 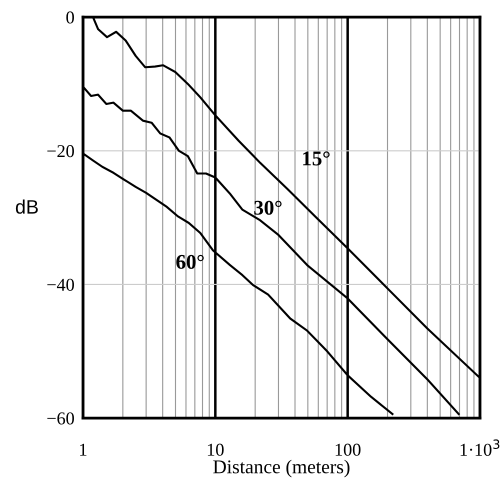 What do you see at coordinates (480, 447) in the screenshot?
I see `x-tick-label: 1·10$^{3}$` at bounding box center [480, 447].